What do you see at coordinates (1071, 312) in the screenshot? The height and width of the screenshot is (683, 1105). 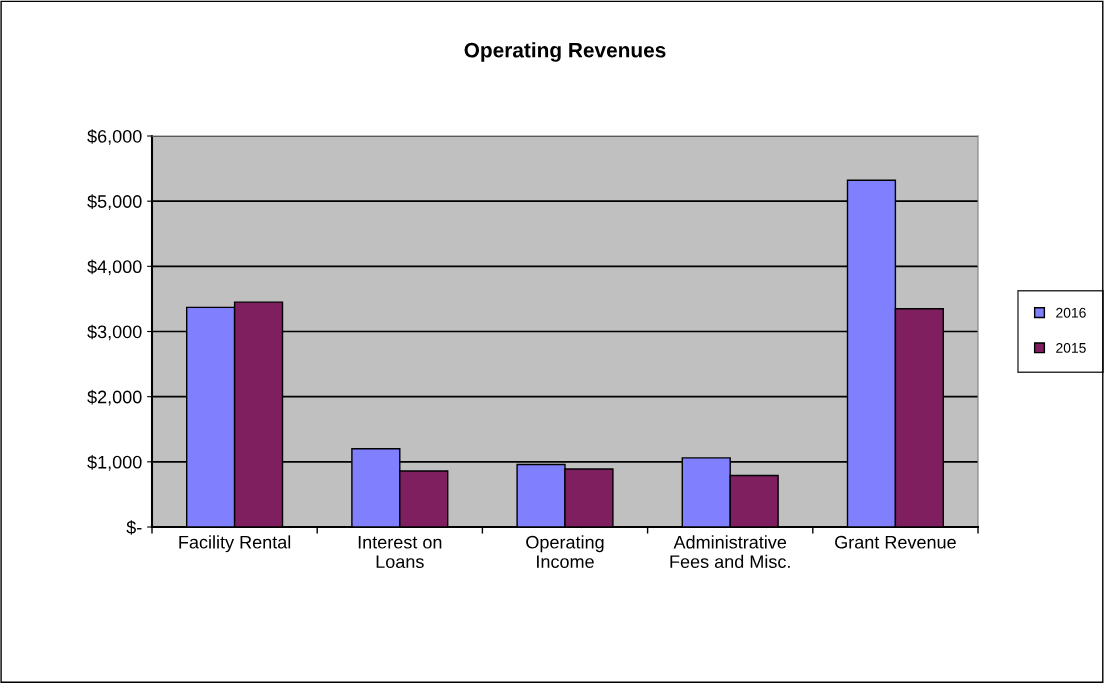 I see `legend-label: 2016` at bounding box center [1071, 312].